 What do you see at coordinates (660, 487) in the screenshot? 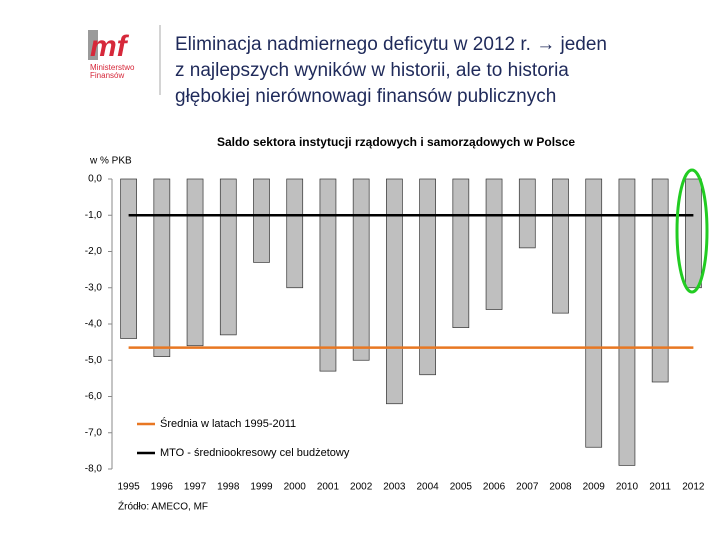
I see `x-tick-label: 2011` at bounding box center [660, 487].